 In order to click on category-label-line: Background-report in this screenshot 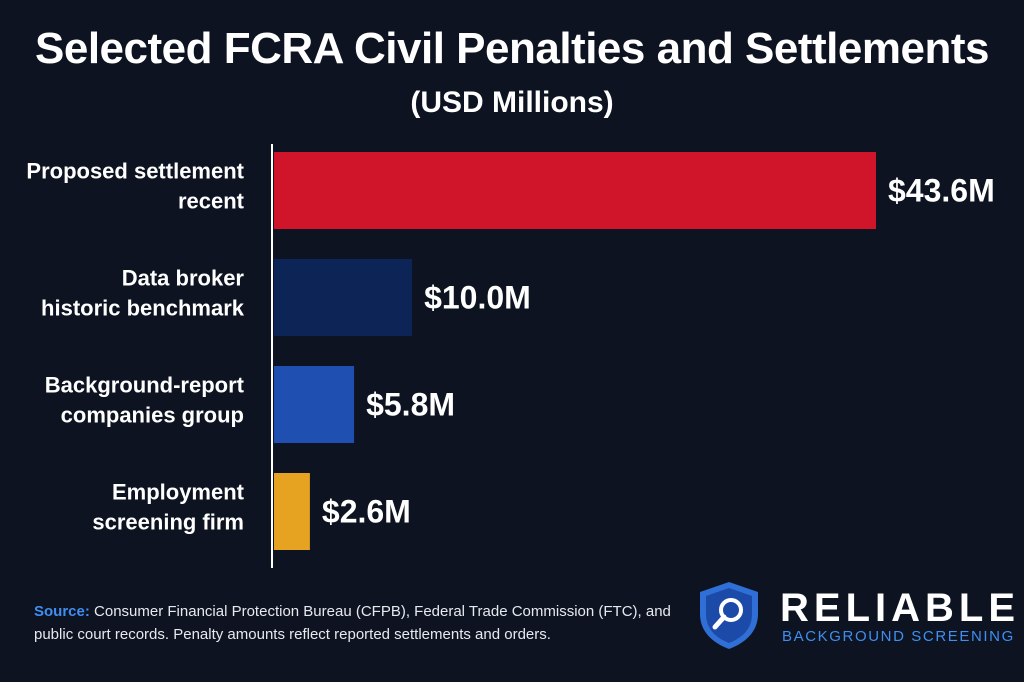, I will do `click(145, 385)`.